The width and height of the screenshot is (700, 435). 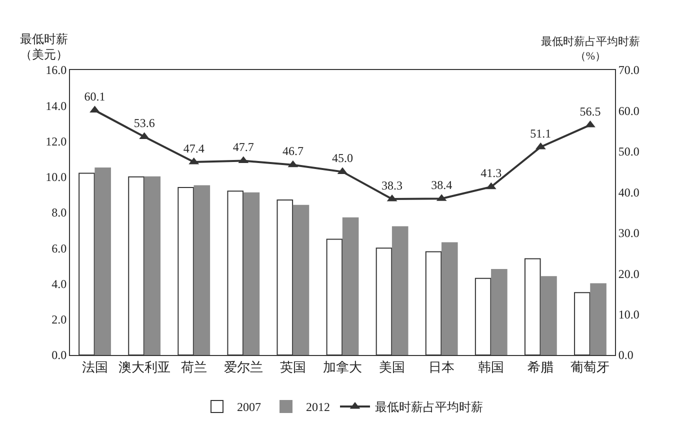 What do you see at coordinates (629, 233) in the screenshot?
I see `y2-tick-label: 30.0` at bounding box center [629, 233].